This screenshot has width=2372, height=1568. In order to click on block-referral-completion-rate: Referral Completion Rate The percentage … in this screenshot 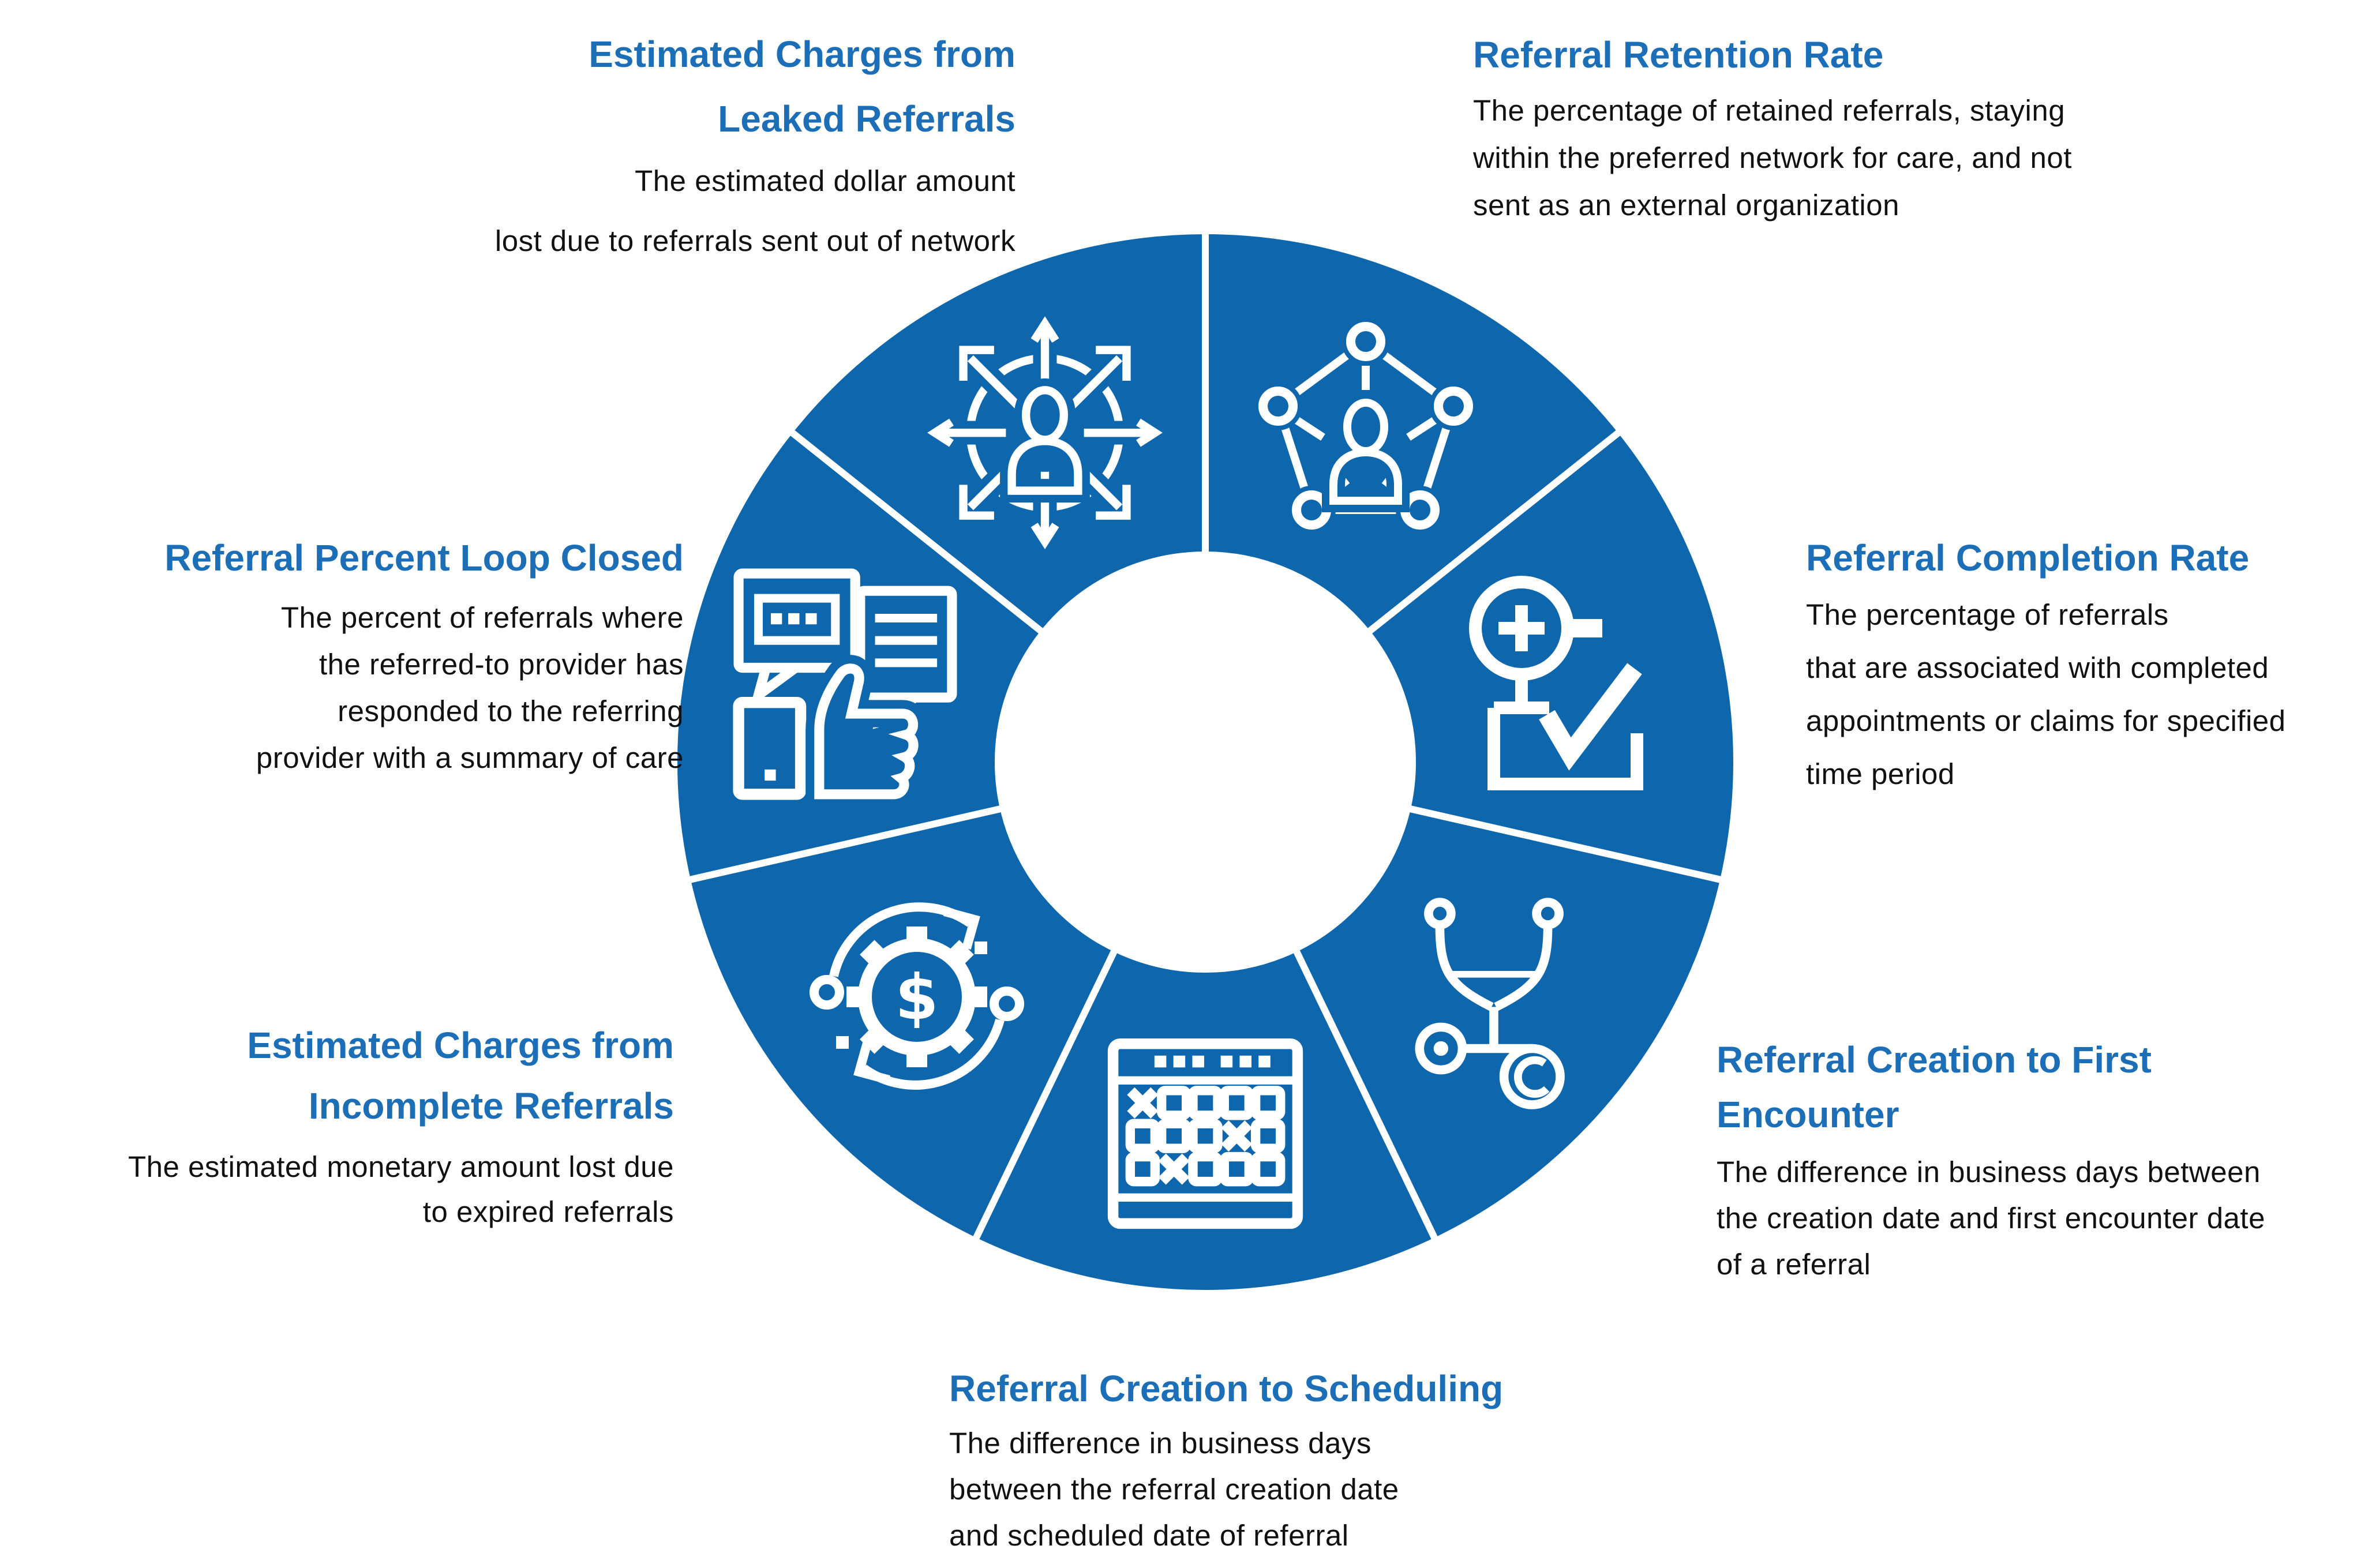, I will do `click(2046, 666)`.